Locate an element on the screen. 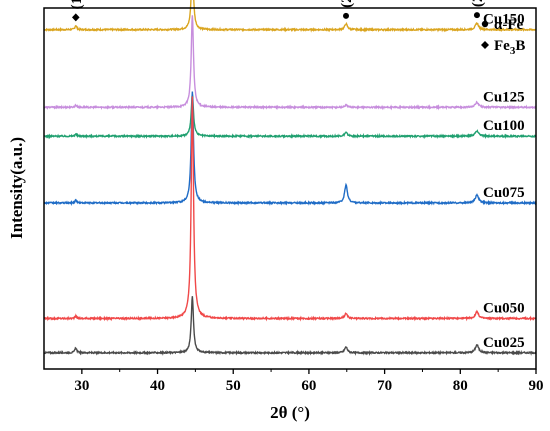 The height and width of the screenshot is (431, 550). series-line-cu025 is located at coordinates (290, 326).